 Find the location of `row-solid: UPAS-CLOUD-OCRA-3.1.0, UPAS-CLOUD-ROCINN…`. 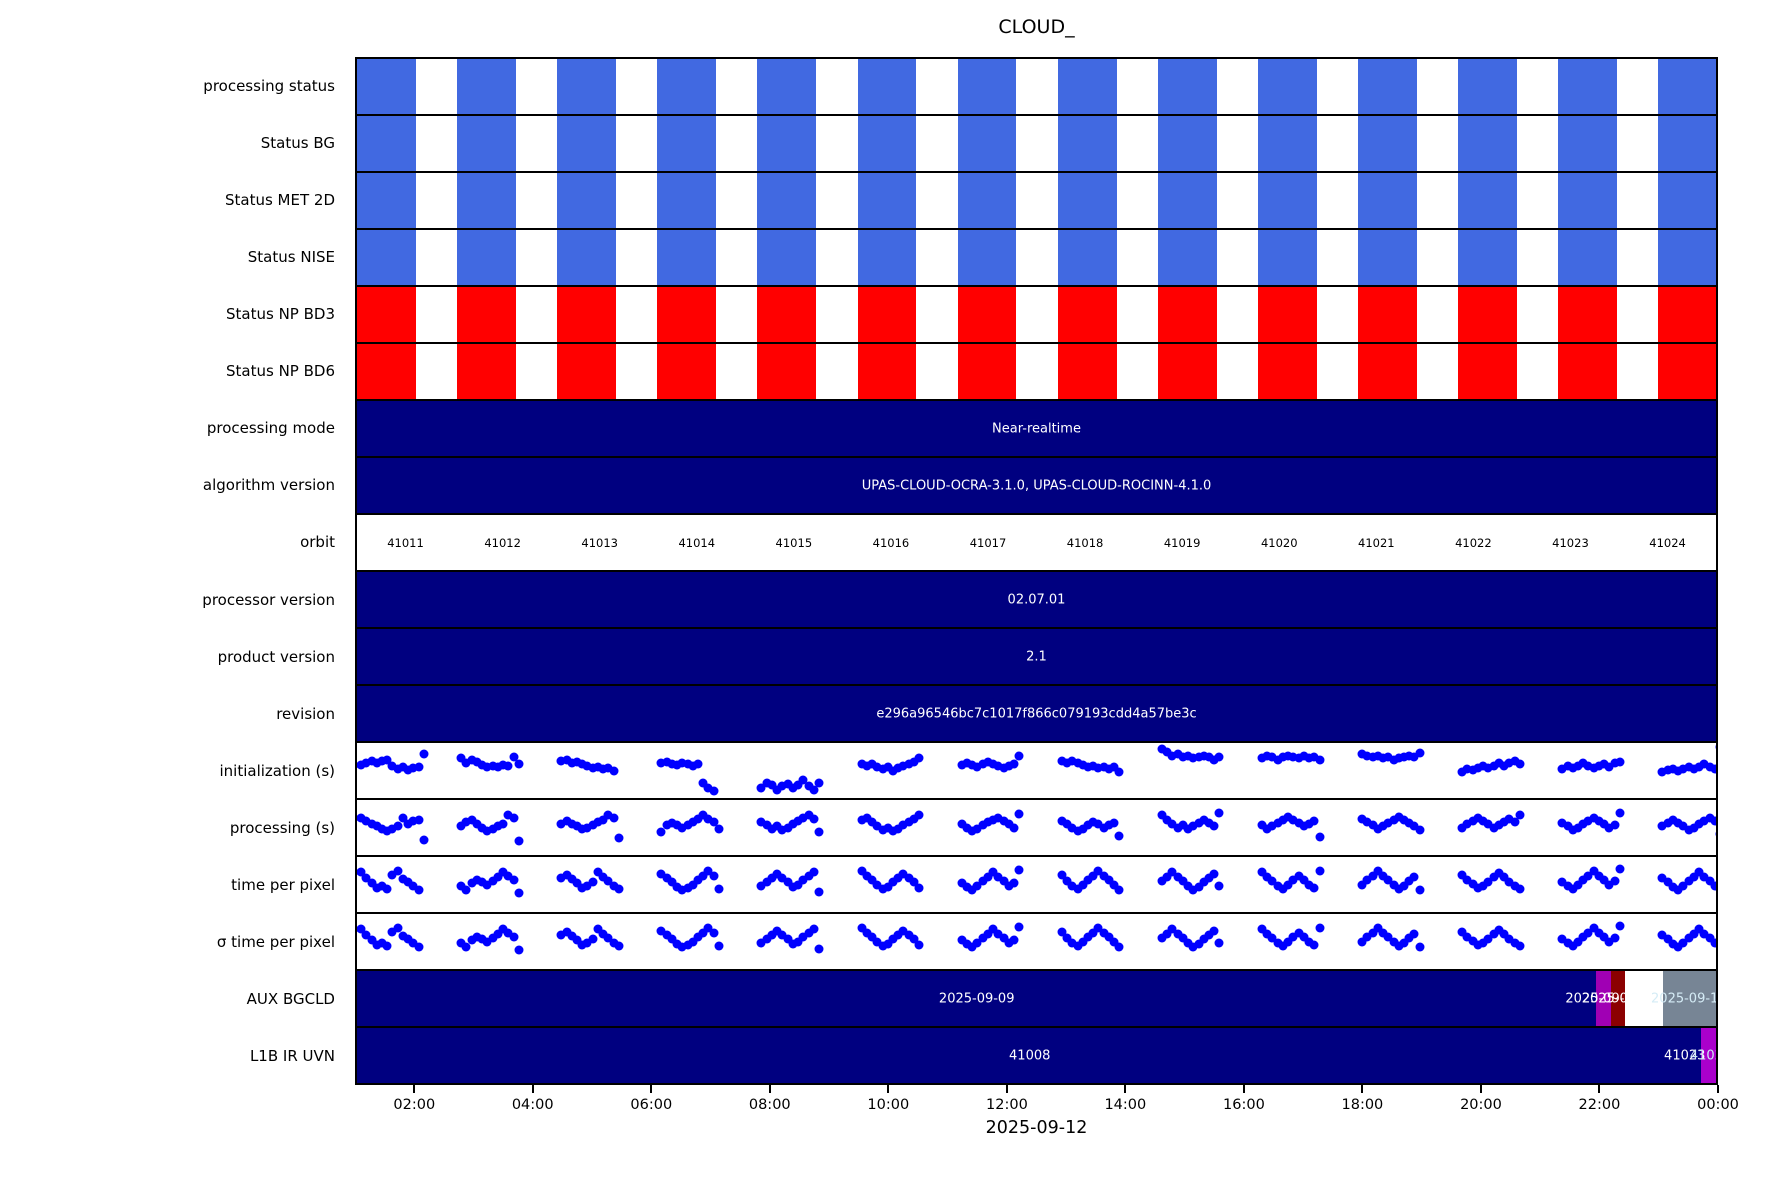

row-solid: UPAS-CLOUD-OCRA-3.1.0, UPAS-CLOUD-ROCINN… is located at coordinates (1036, 486).